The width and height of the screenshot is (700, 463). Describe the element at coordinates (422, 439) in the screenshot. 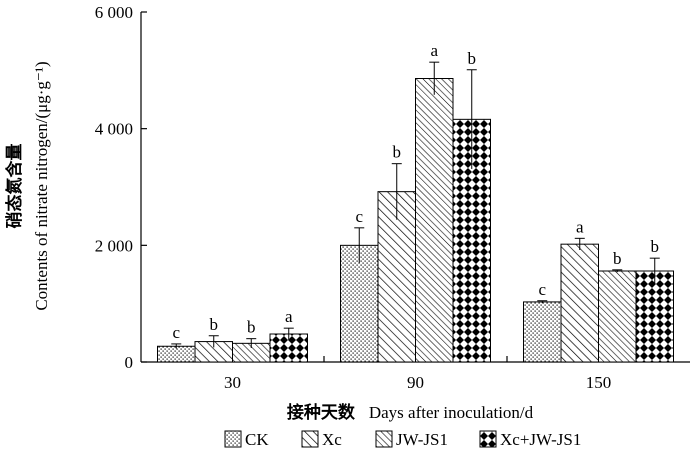

I see `legend-label: JW-JS1` at that location.